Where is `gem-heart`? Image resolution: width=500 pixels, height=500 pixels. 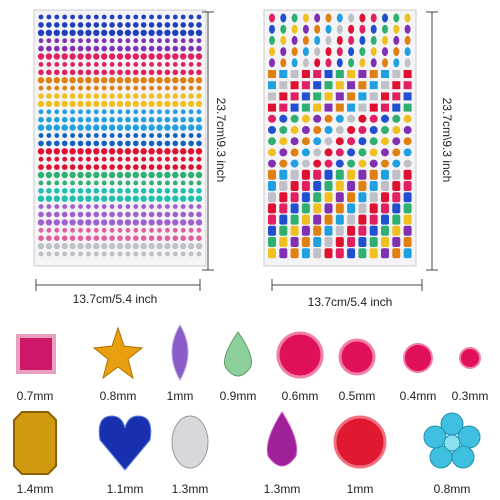 gem-heart is located at coordinates (125, 443).